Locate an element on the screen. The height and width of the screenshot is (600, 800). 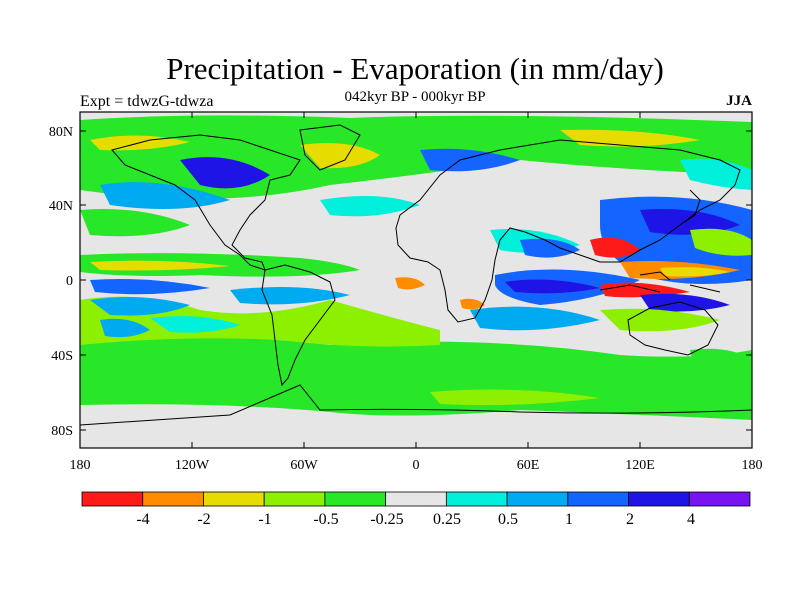
colorbar-label: -4 is located at coordinates (142, 519).